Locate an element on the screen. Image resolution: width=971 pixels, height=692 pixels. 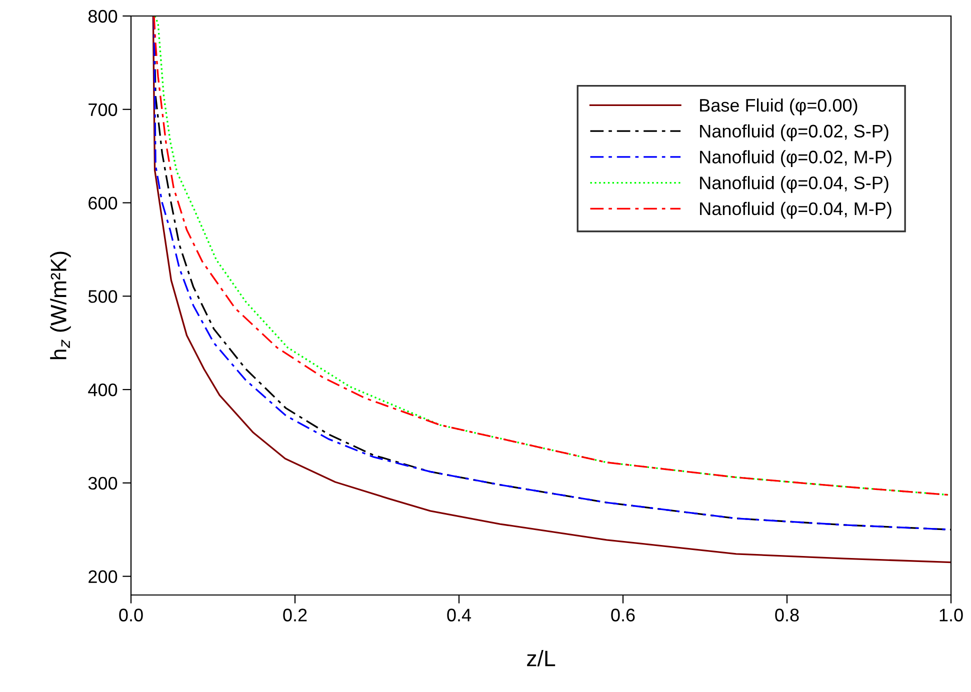
y-tick-label: 200 is located at coordinates (103, 577).